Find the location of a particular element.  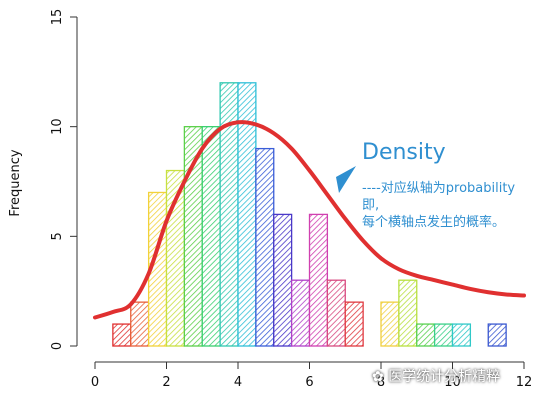

annotation-arrow is located at coordinates (346, 179).